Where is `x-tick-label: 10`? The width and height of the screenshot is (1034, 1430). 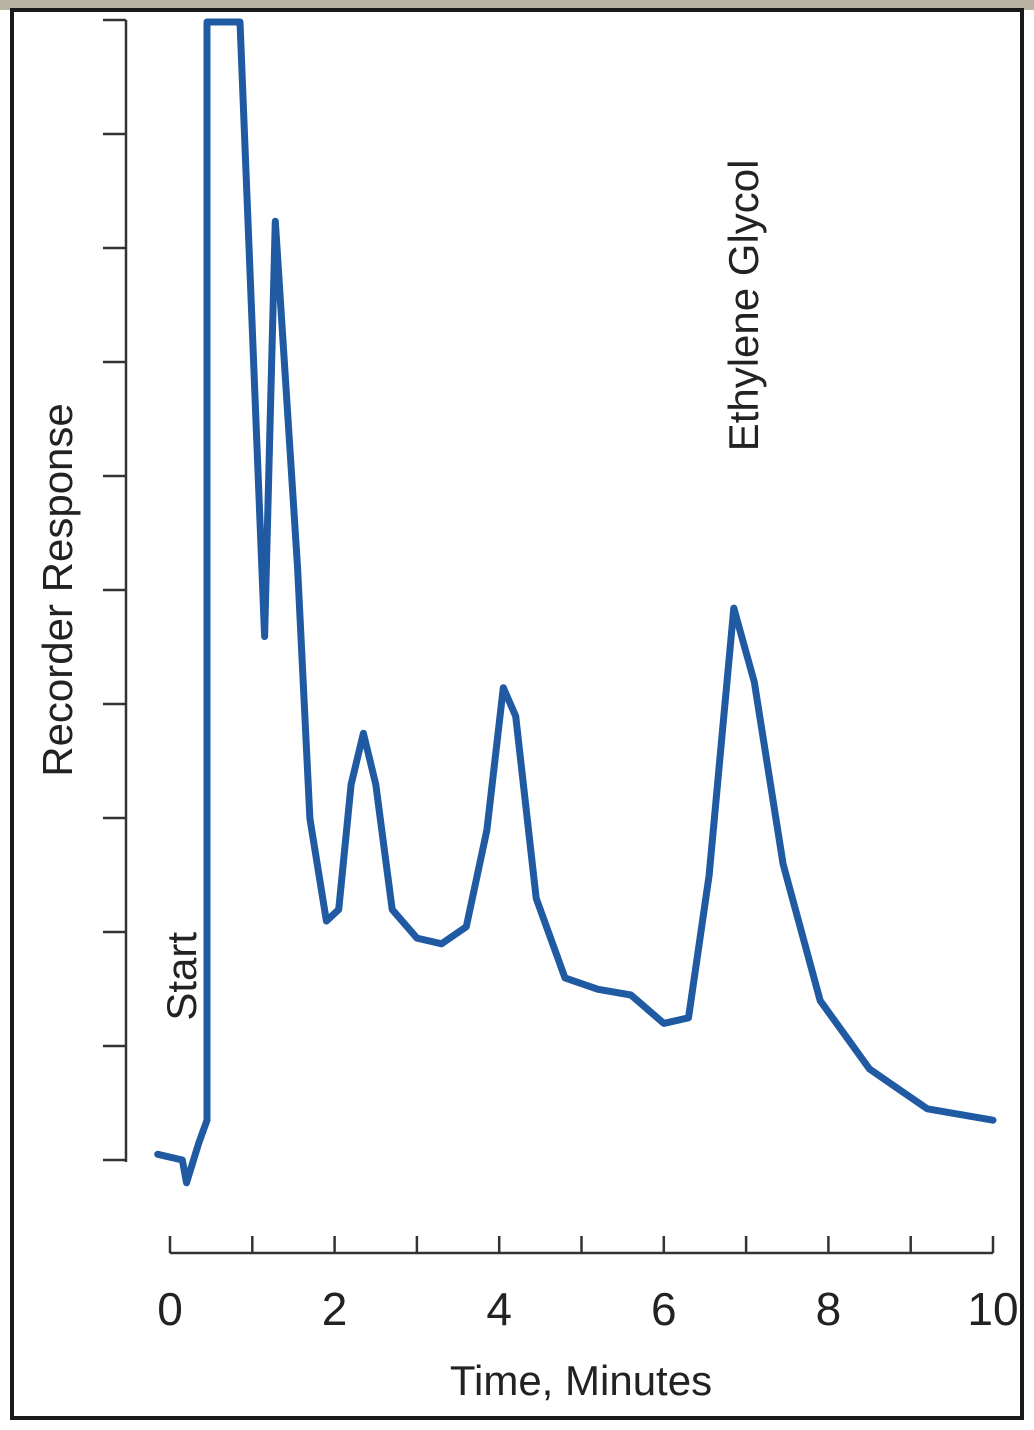 x-tick-label: 10 is located at coordinates (992, 1309).